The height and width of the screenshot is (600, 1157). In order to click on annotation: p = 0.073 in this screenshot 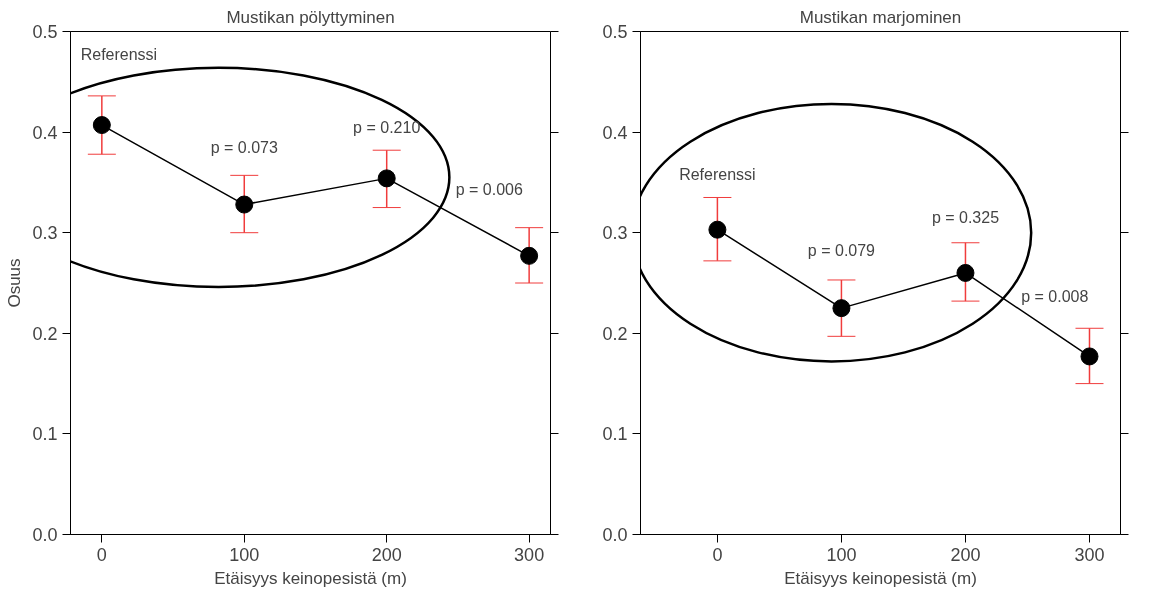, I will do `click(244, 147)`.